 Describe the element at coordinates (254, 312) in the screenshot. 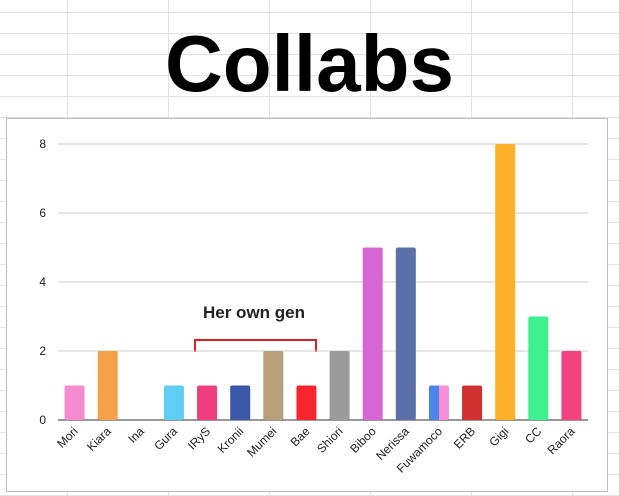

I see `annotation: Her own gen` at that location.